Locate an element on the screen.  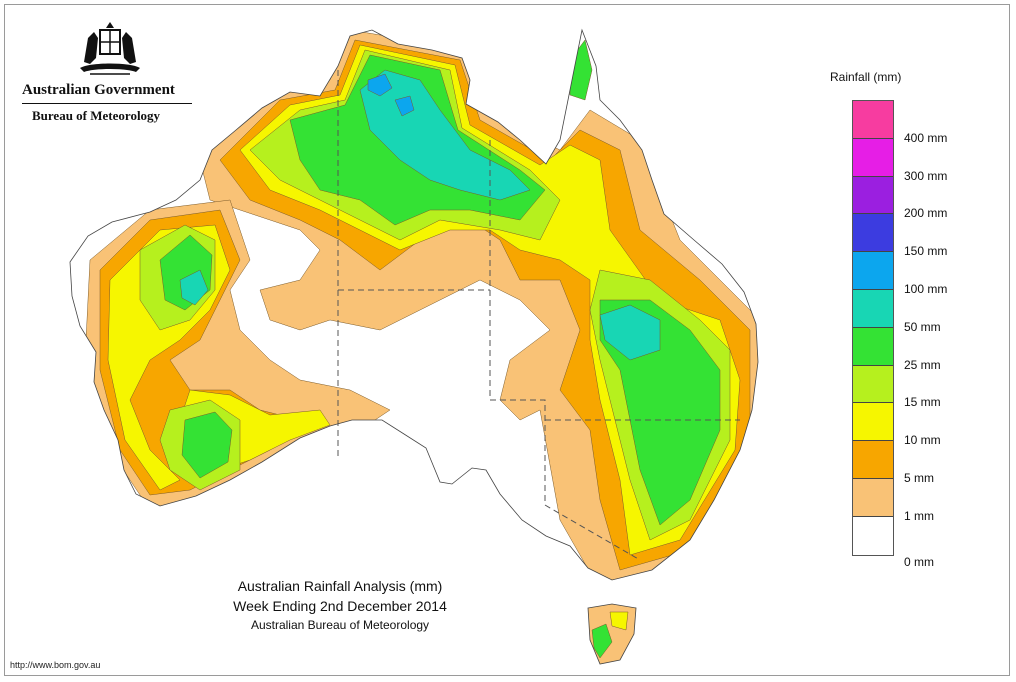
coat-of-arms-icon is located at coordinates (110, 48).